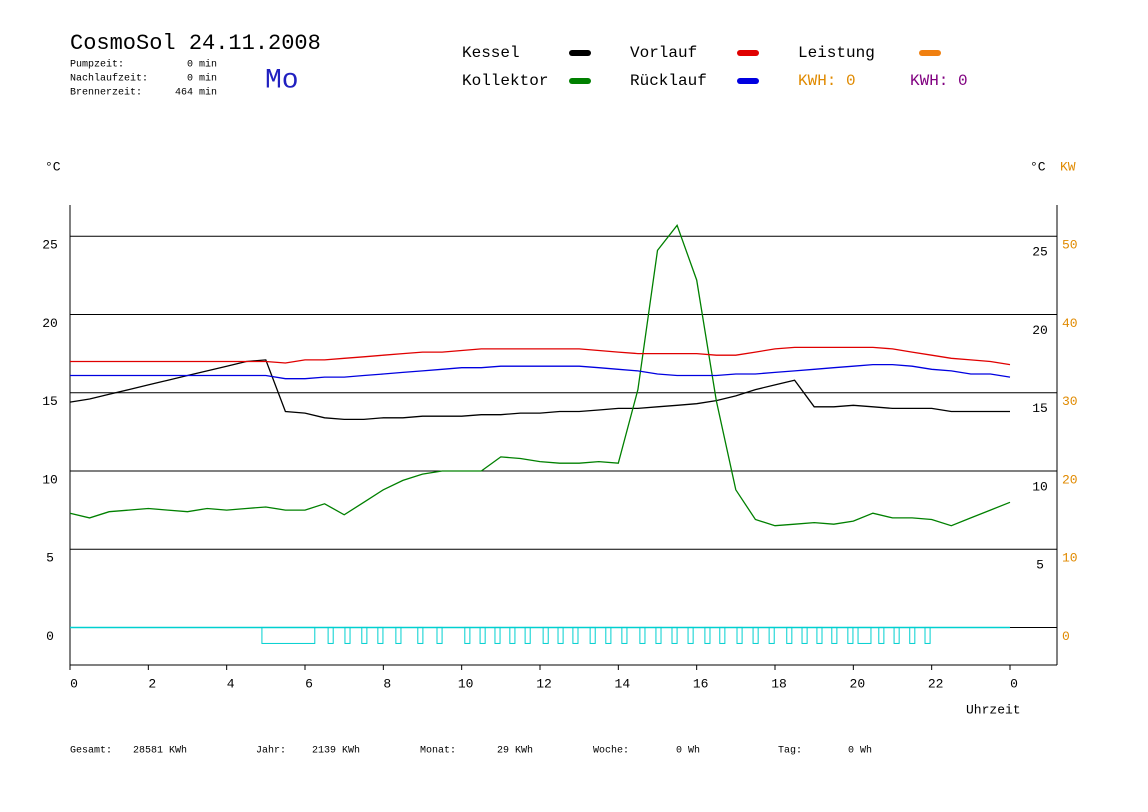 The image size is (1148, 812). What do you see at coordinates (50, 636) in the screenshot?
I see `y-tick-label: 0` at bounding box center [50, 636].